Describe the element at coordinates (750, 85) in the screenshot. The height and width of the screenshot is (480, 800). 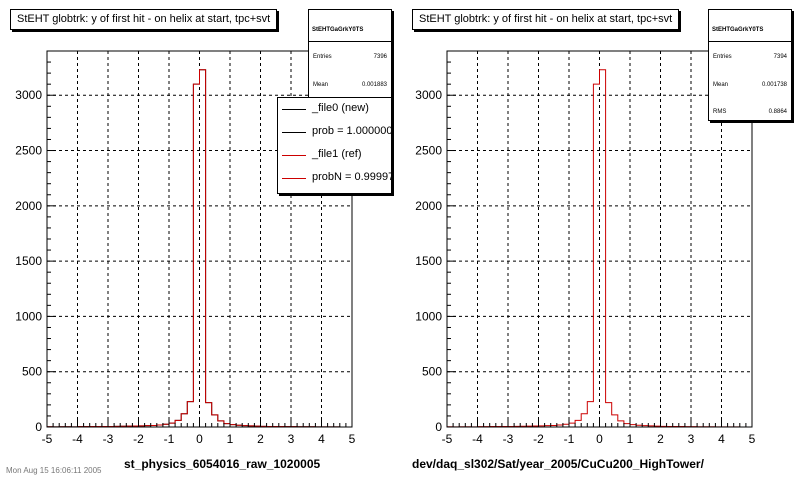
I see `right-stats-row-mean: Mean 0.001738` at that location.